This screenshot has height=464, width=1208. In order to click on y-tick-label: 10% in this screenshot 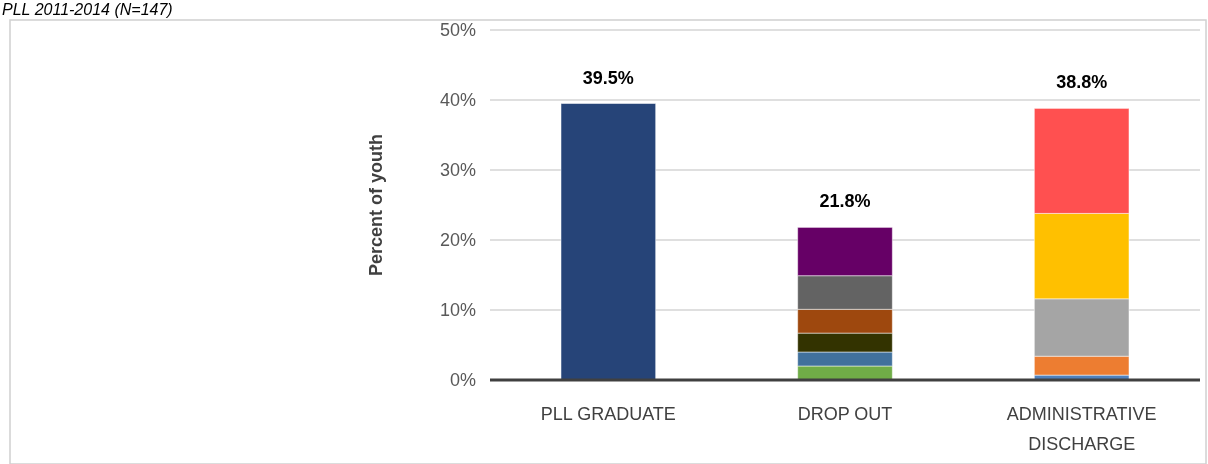, I will do `click(457, 310)`.